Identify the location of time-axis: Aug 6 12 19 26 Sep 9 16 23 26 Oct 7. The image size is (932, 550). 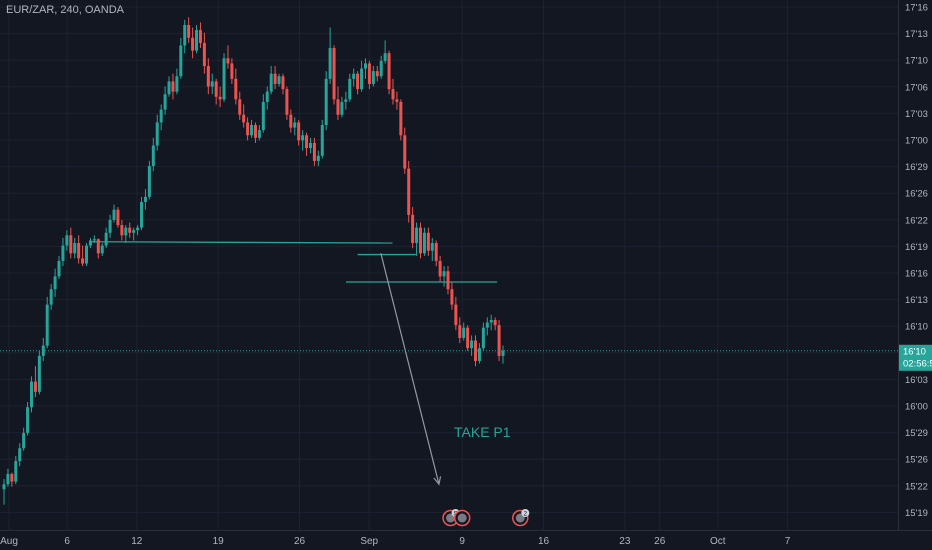
(395, 541).